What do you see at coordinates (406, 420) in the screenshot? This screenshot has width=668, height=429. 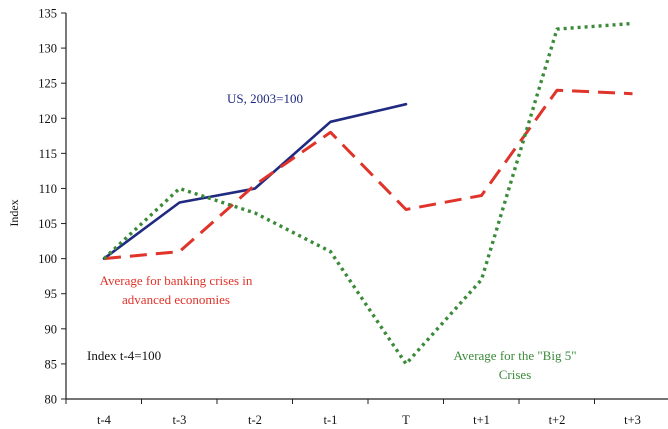 I see `x-tick-label: T` at bounding box center [406, 420].